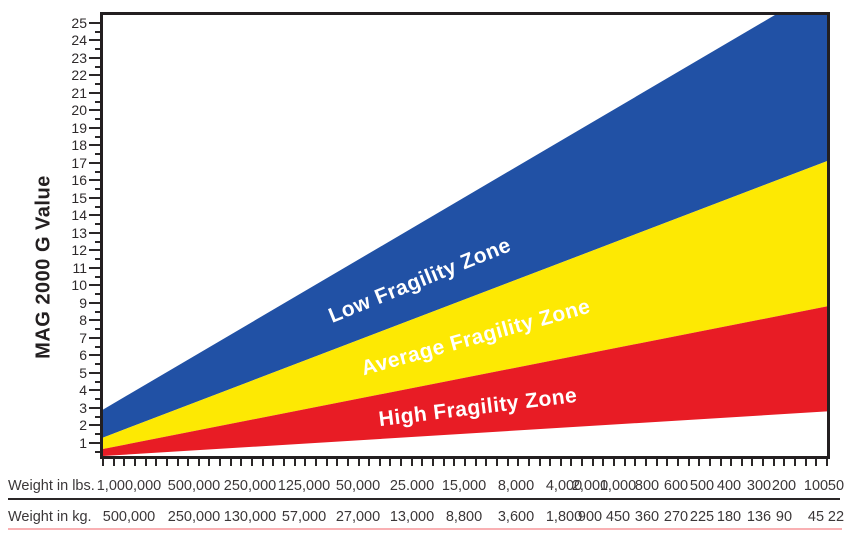  What do you see at coordinates (676, 517) in the screenshot?
I see `kg-value: 270` at bounding box center [676, 517].